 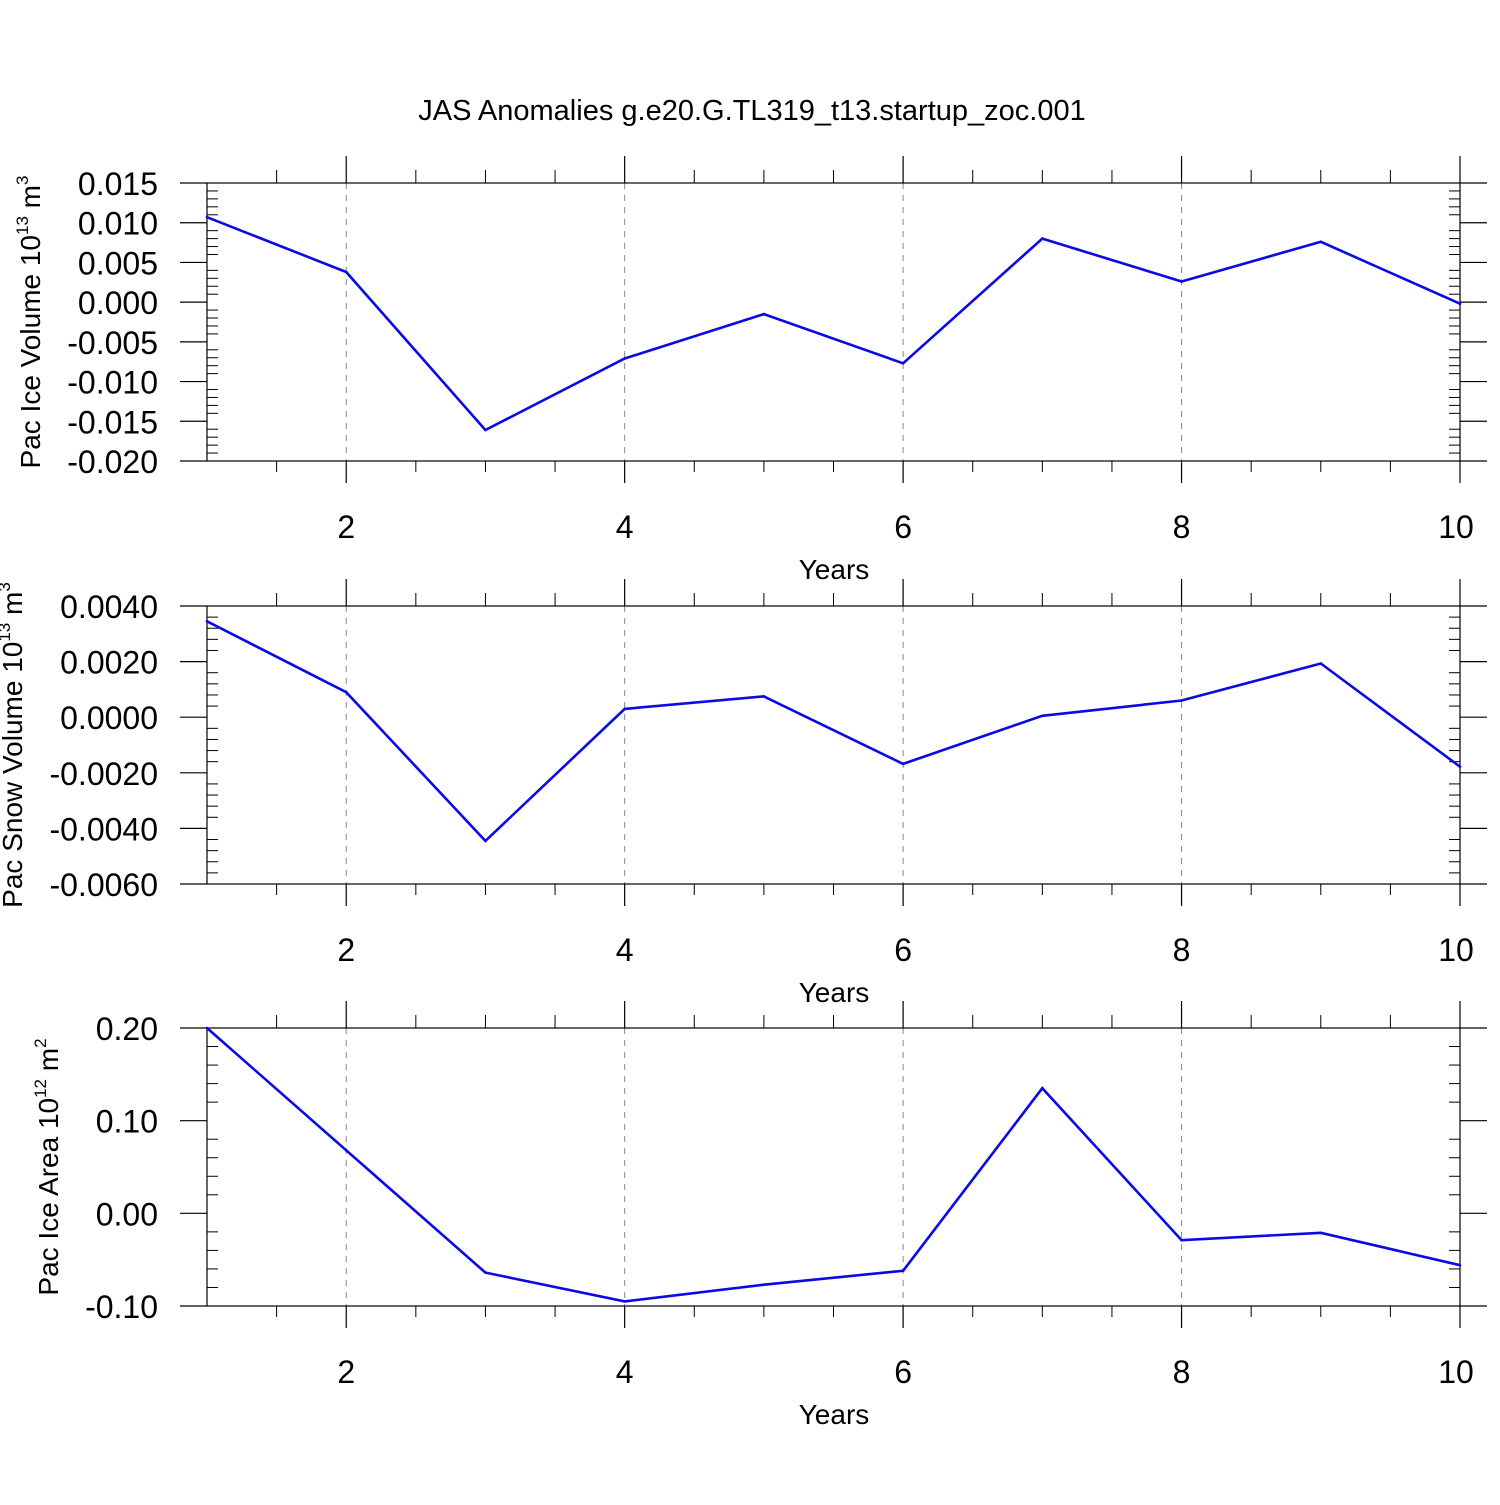 I want to click on y-tick-label: -0.020, so click(x=112, y=462).